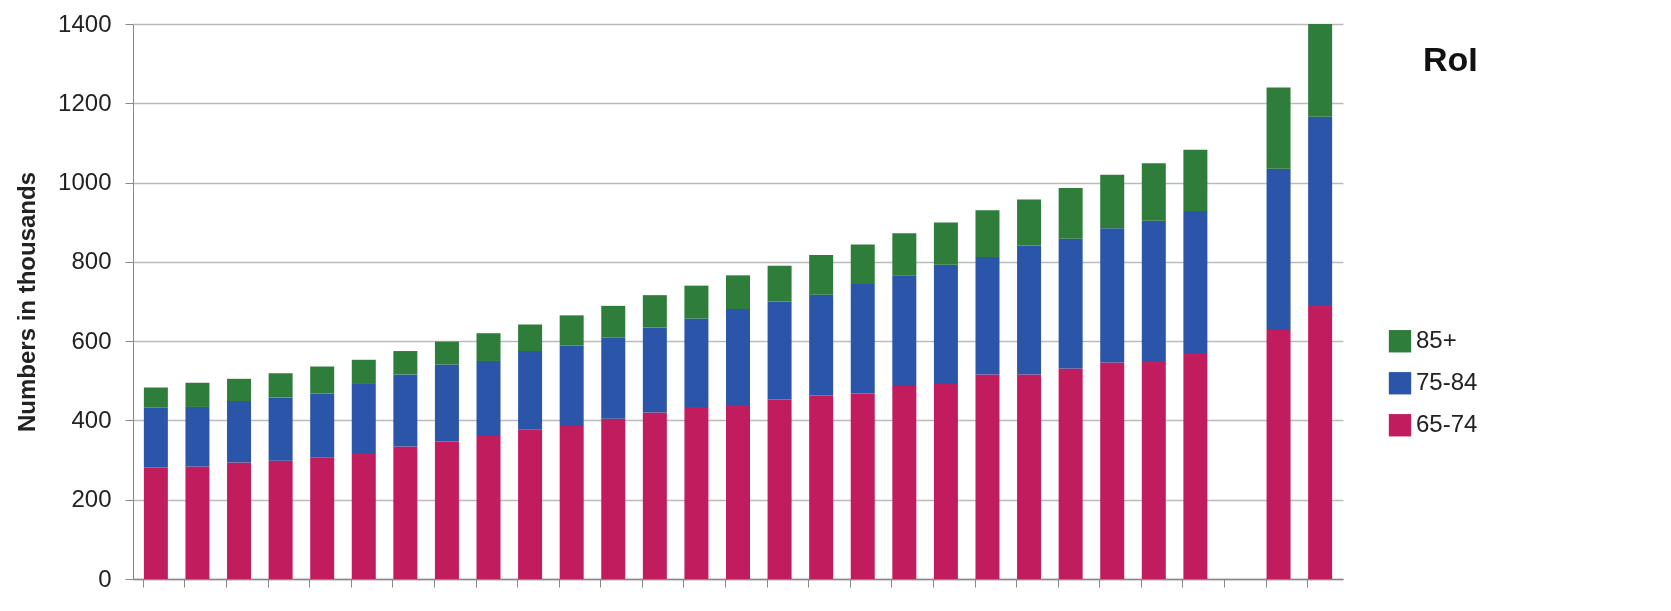 Image resolution: width=1671 pixels, height=611 pixels. Describe the element at coordinates (91, 340) in the screenshot. I see `y-tick-label: 600` at that location.